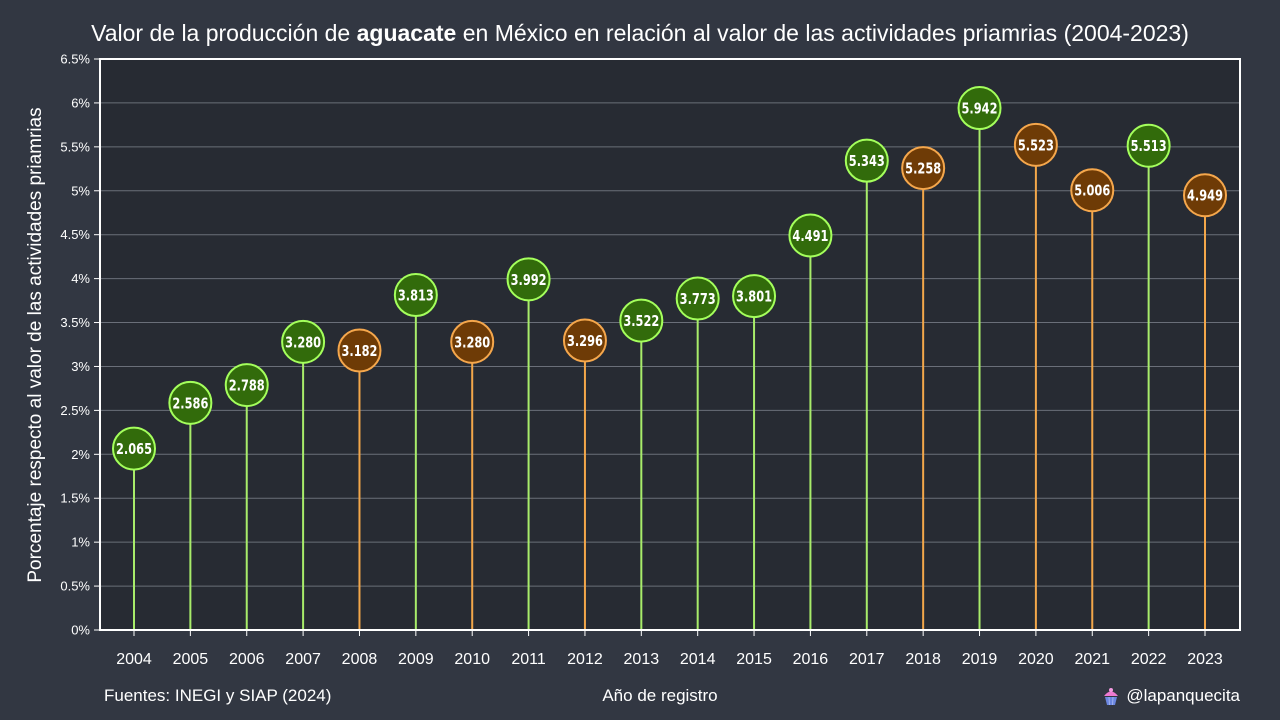 This screenshot has width=1280, height=720. Describe the element at coordinates (80, 630) in the screenshot. I see `y-tick-label: 0%` at that location.